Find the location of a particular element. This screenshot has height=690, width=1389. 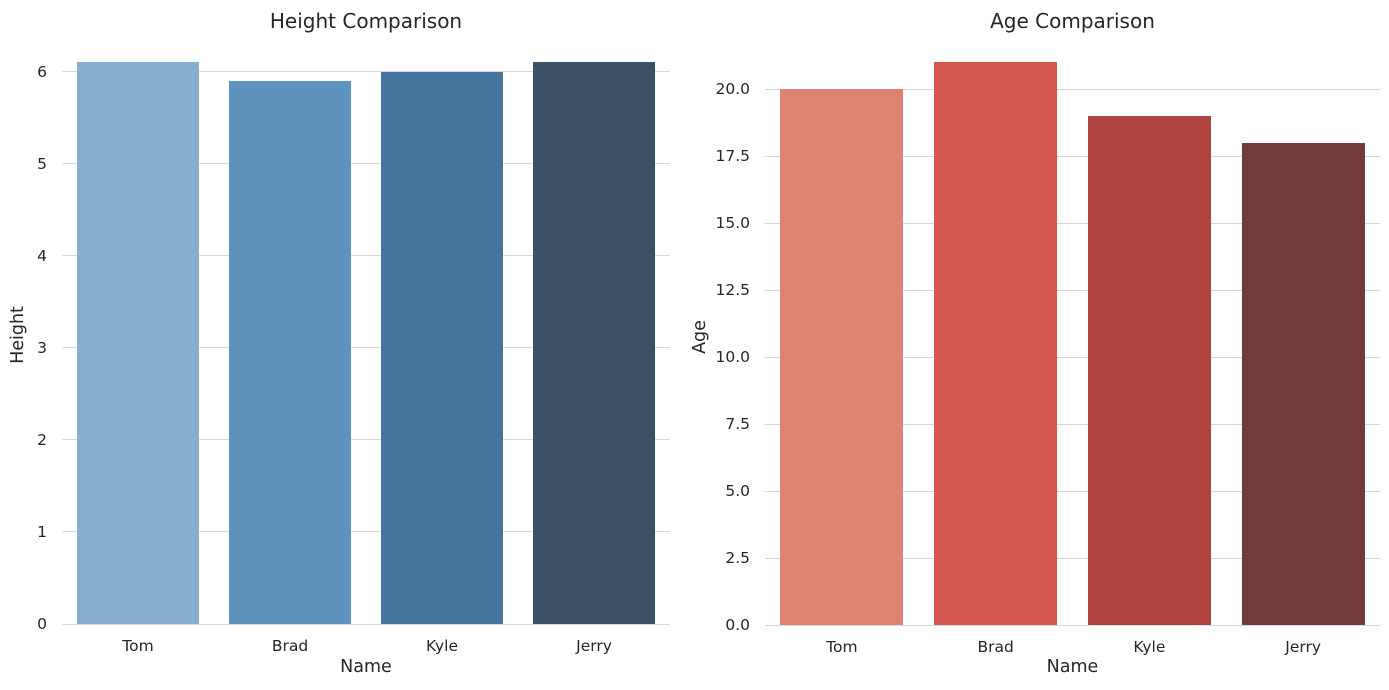

chart-title: Age Comparison is located at coordinates (1072, 21).